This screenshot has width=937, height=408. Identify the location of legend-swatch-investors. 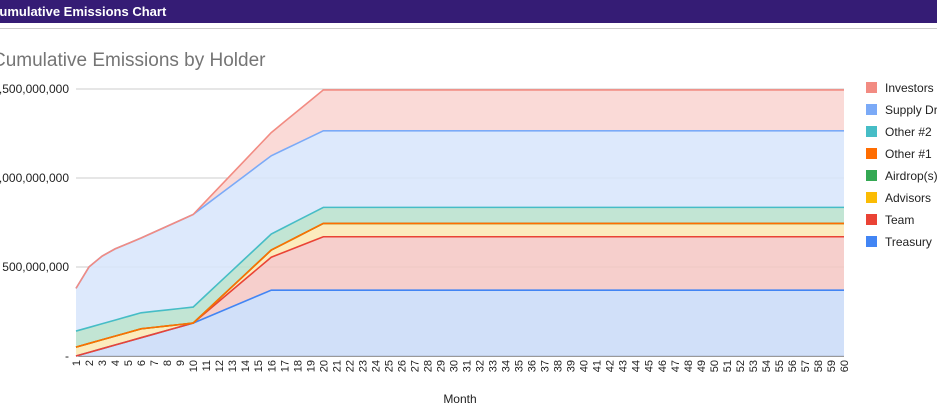
(871, 87).